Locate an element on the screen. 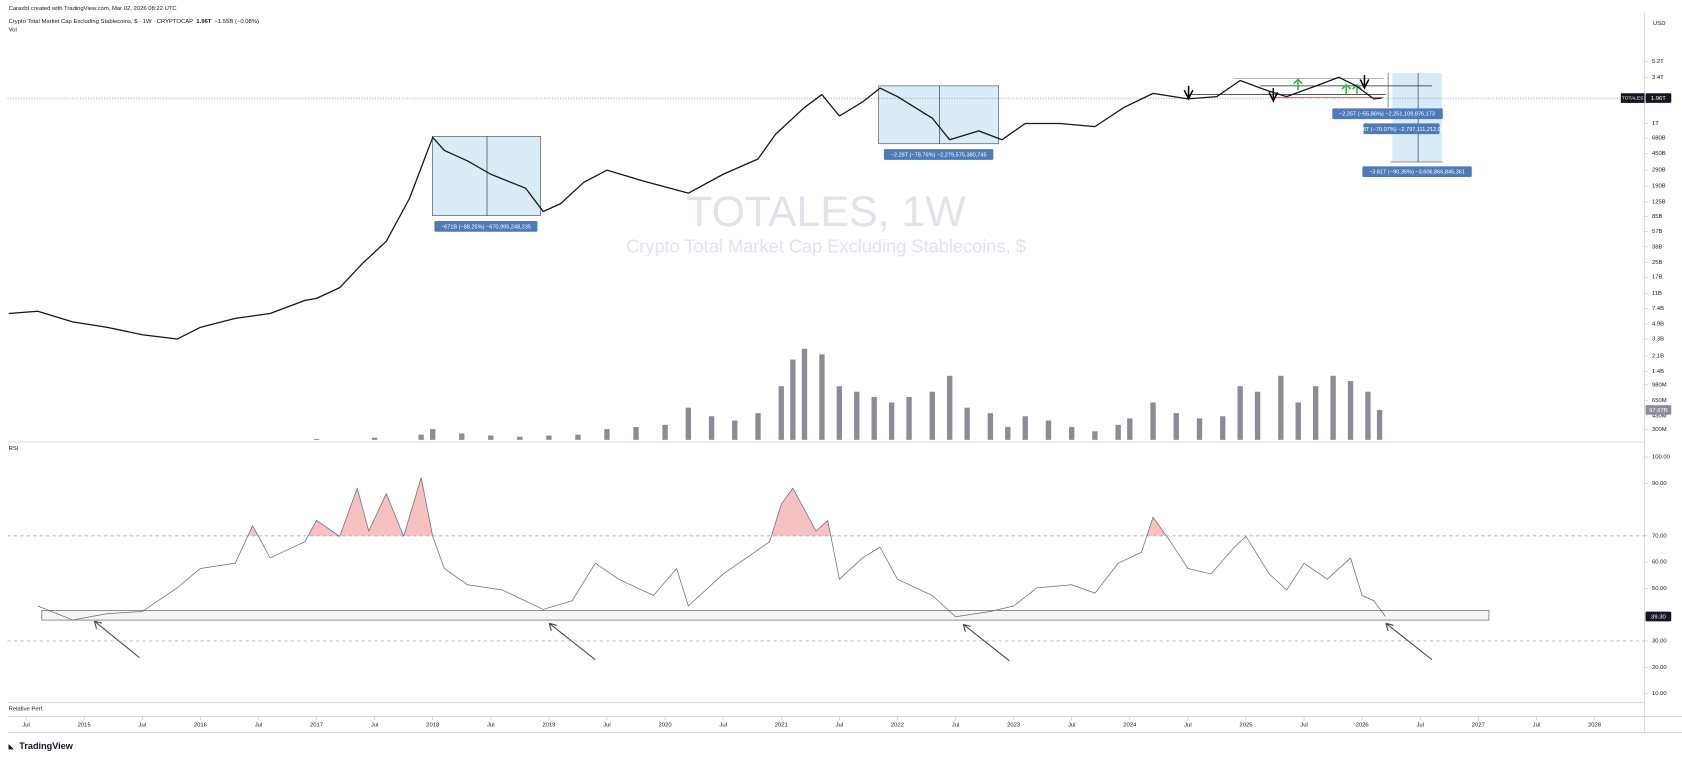 Image resolution: width=1682 pixels, height=766 pixels. watermark: TOTALES, 1W is located at coordinates (826, 212).